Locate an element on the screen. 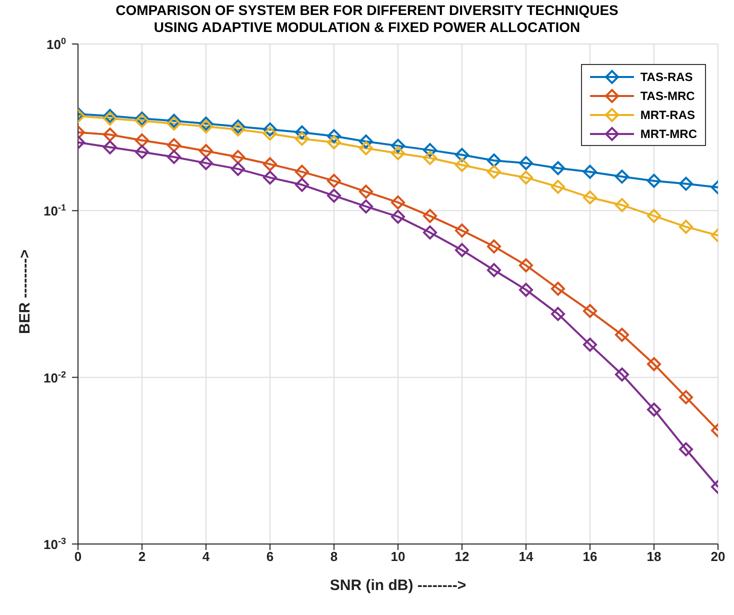  x-tick-label: 16 is located at coordinates (590, 556).